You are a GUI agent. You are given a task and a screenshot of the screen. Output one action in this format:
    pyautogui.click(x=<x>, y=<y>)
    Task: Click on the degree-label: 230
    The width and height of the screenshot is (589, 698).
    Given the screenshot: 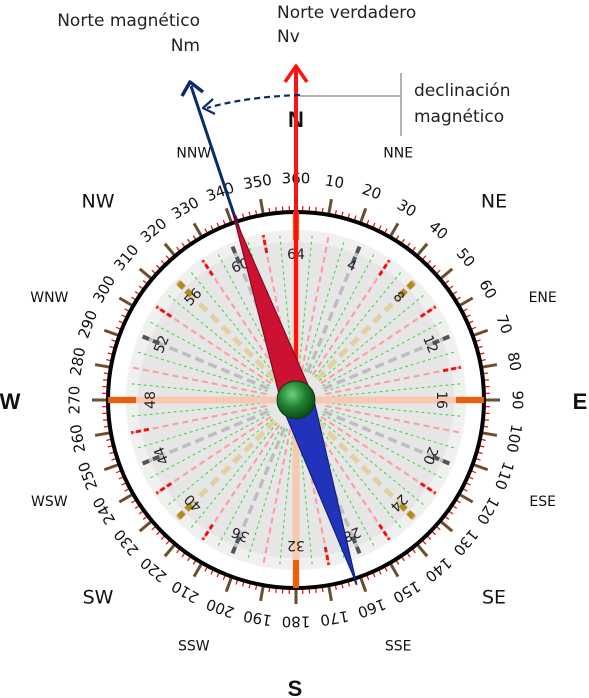 What is the action you would take?
    pyautogui.click(x=126, y=543)
    